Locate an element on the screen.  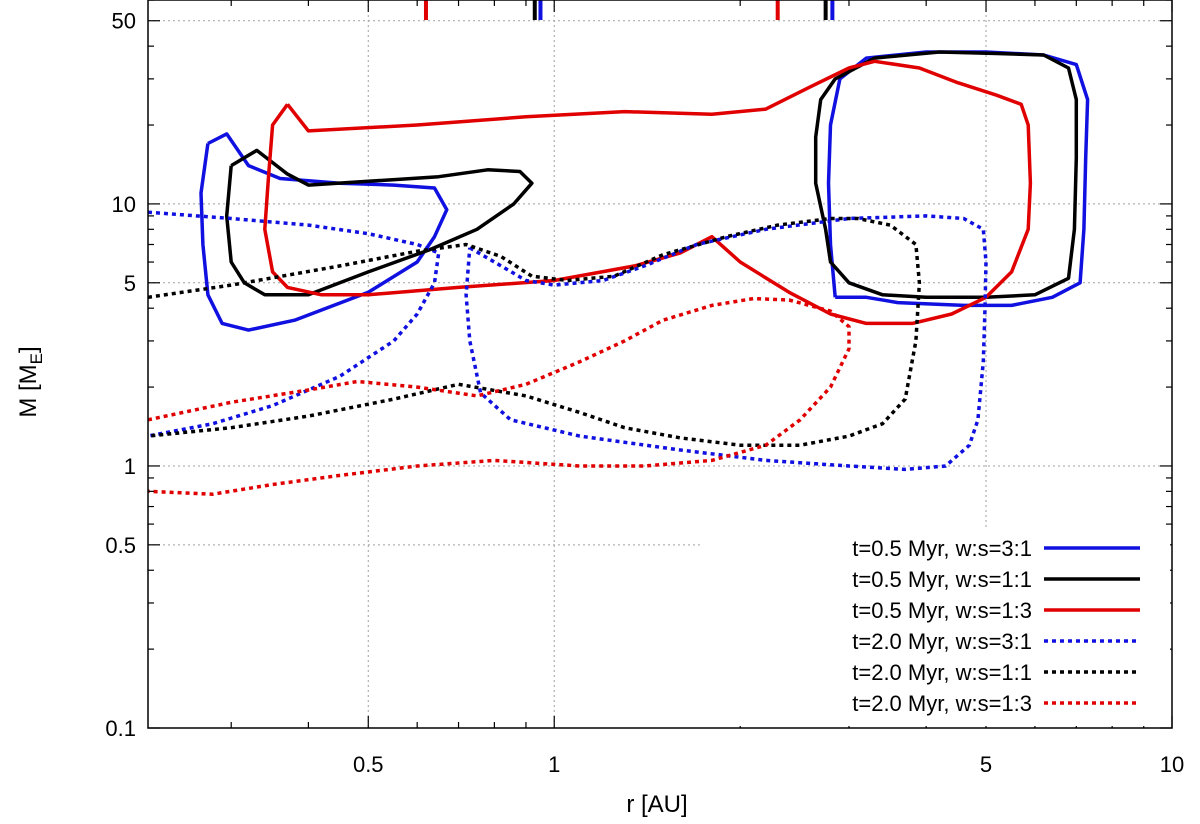
x-axis-label: r [AU] is located at coordinates (656, 804).